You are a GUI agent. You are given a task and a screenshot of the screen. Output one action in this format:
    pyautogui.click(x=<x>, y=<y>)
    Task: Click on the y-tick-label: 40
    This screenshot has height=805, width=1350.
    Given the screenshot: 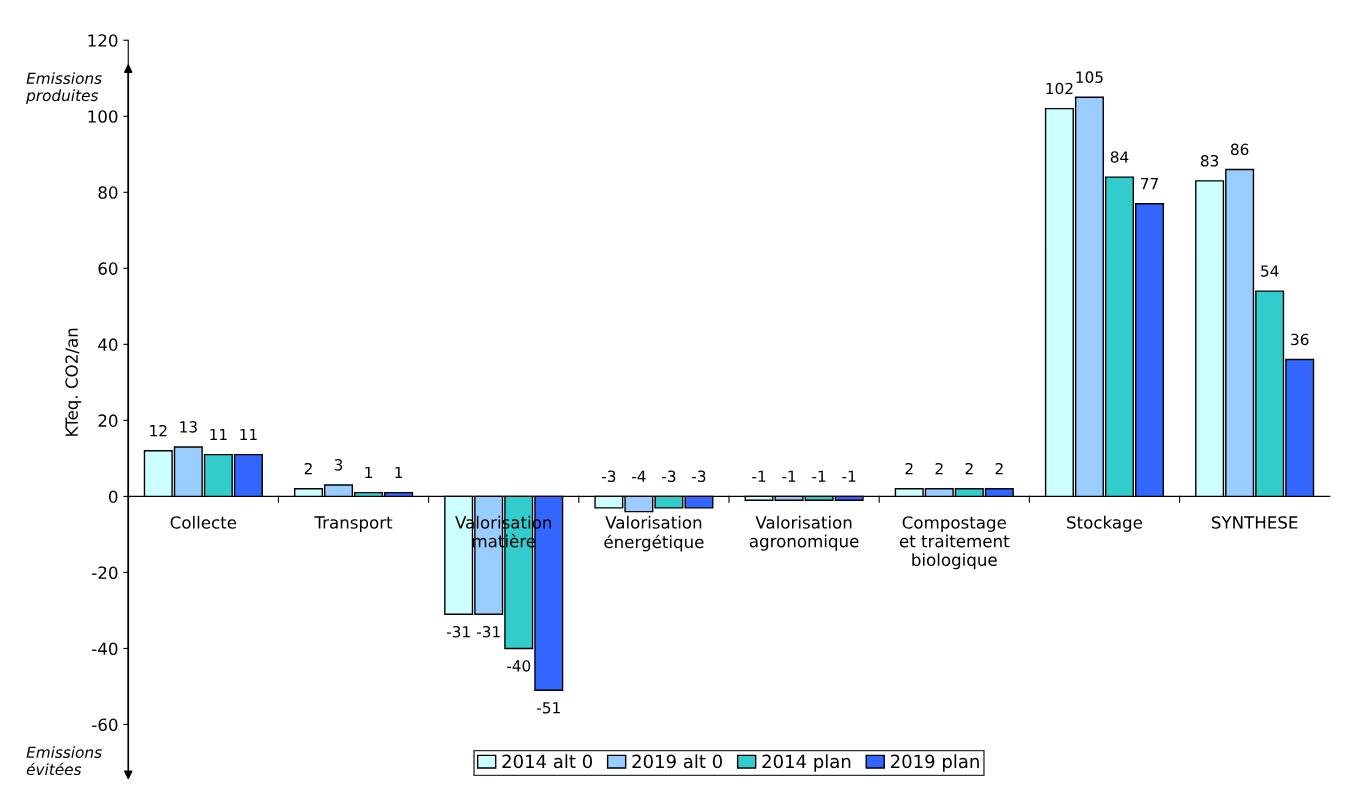 What is the action you would take?
    pyautogui.click(x=108, y=344)
    